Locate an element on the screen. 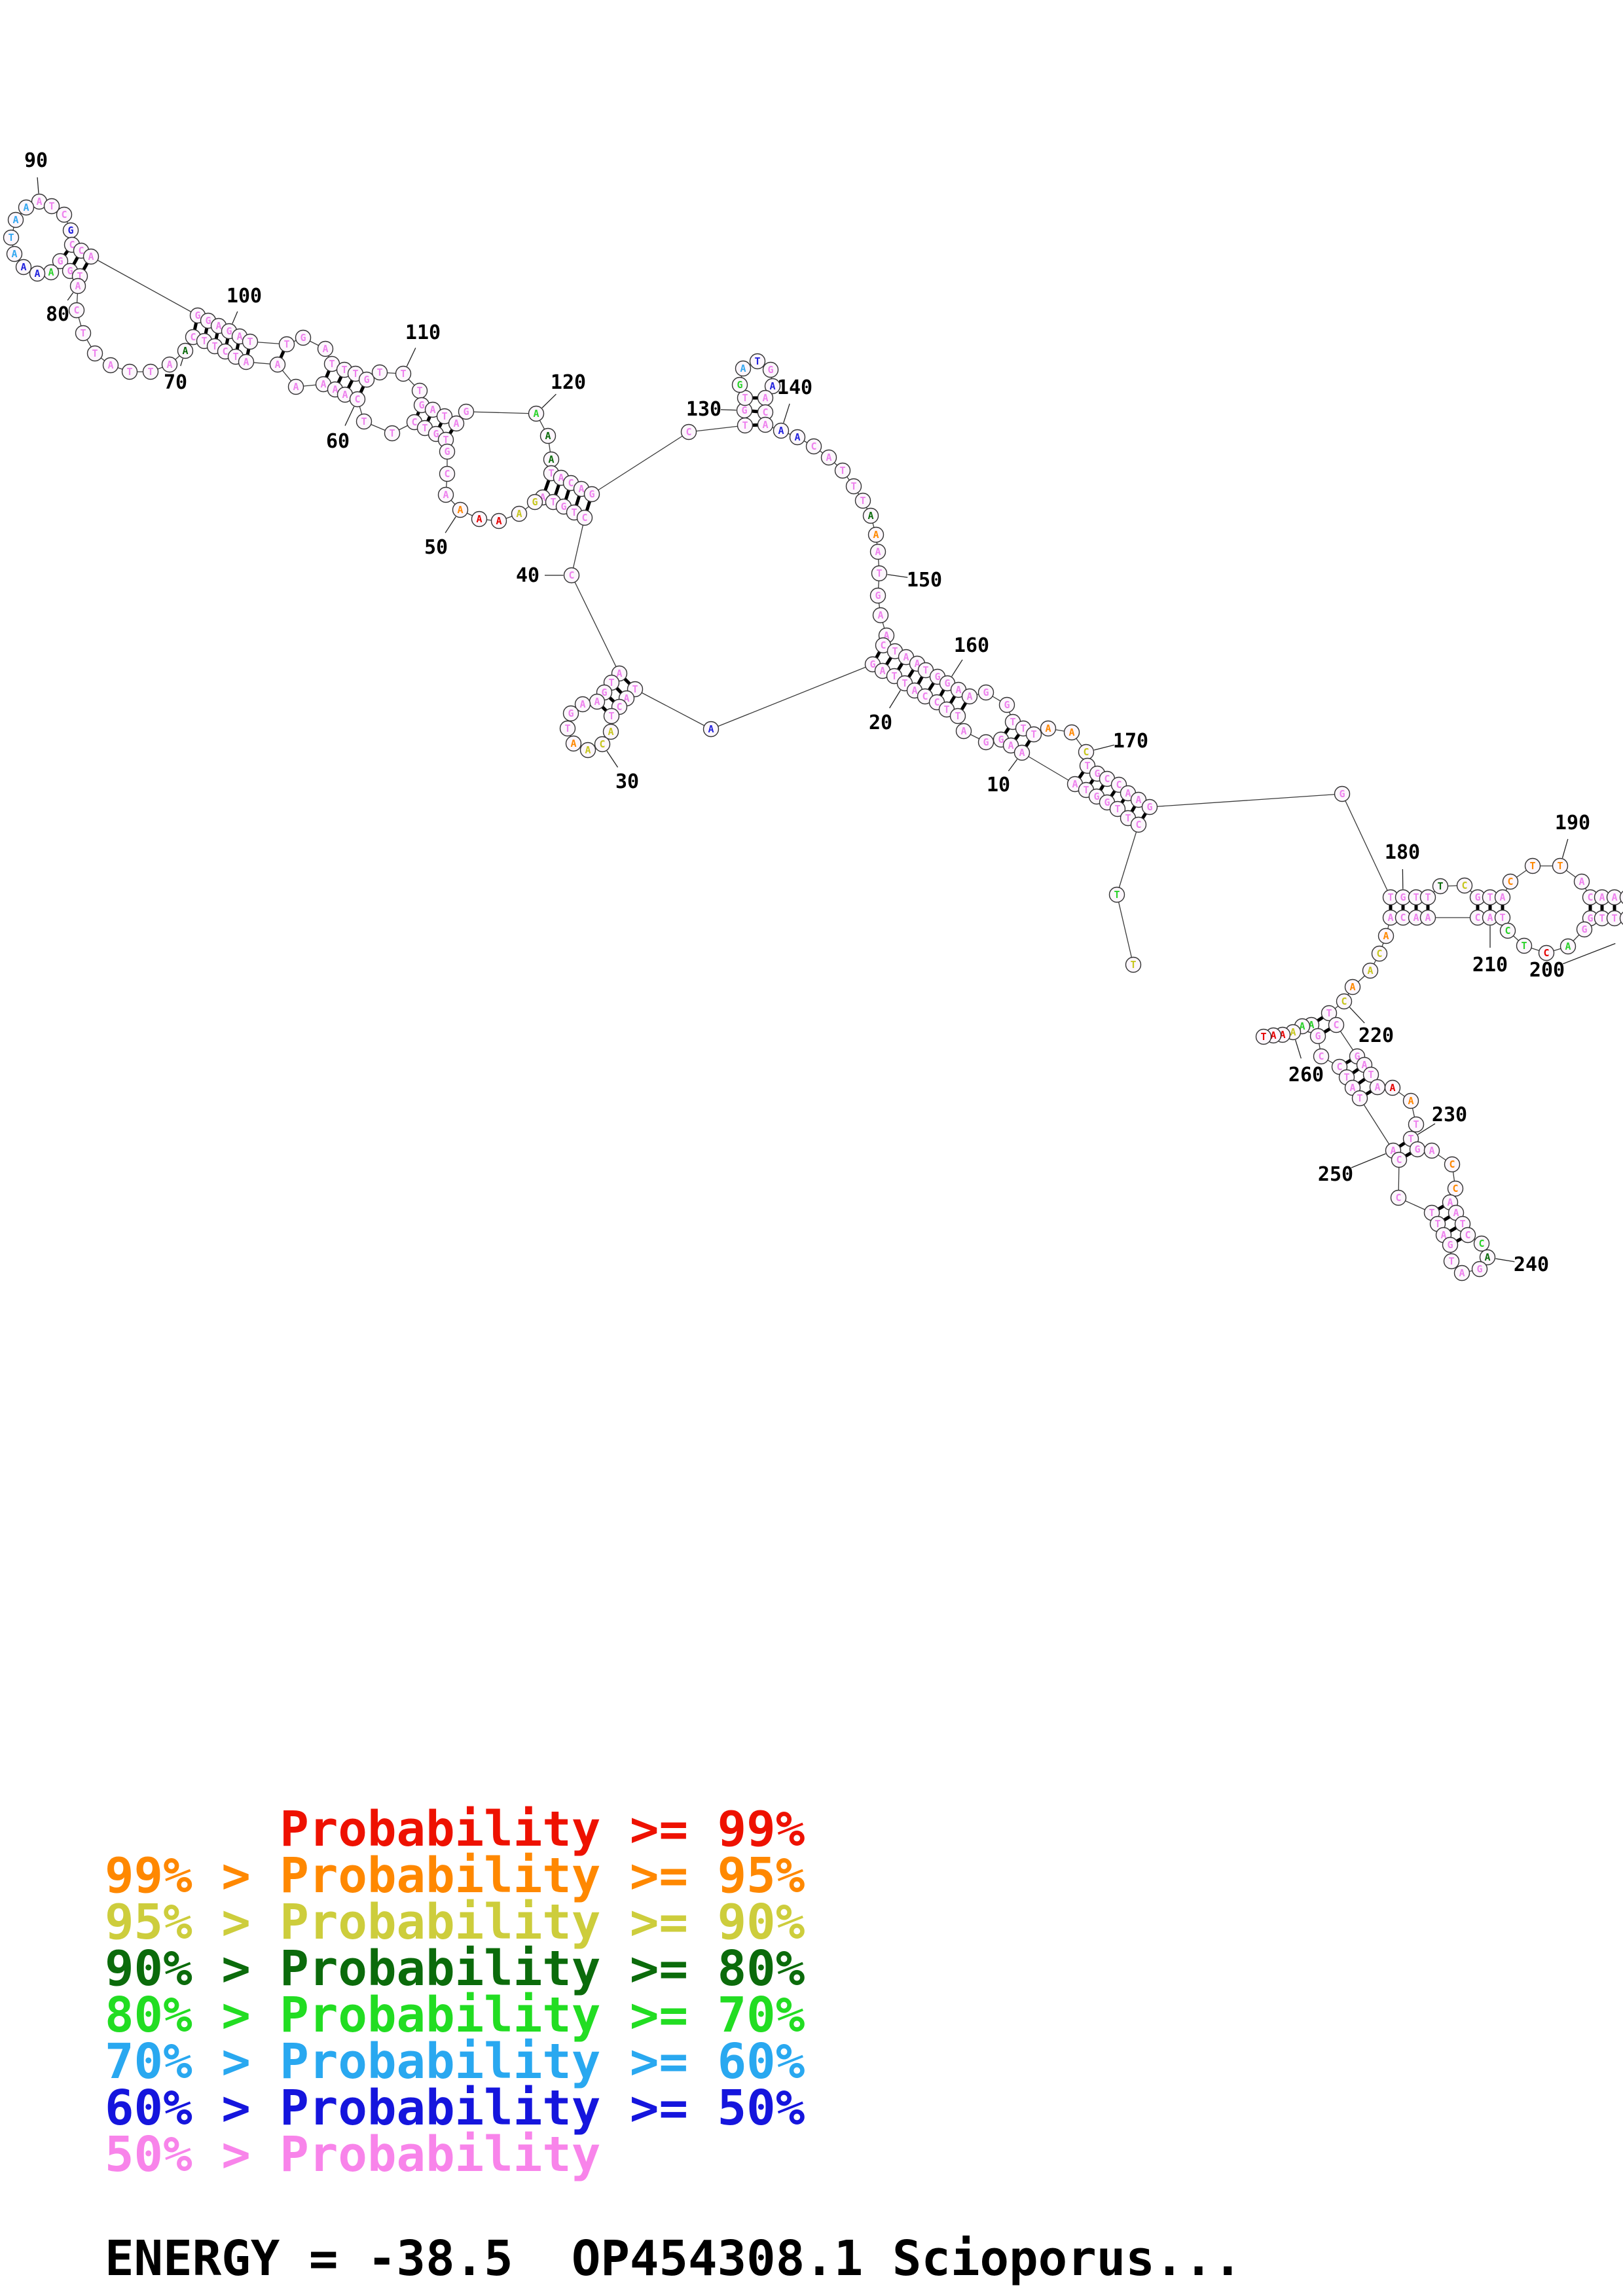 The height and width of the screenshot is (2296, 1623). position-label: 250 is located at coordinates (1335, 1174).